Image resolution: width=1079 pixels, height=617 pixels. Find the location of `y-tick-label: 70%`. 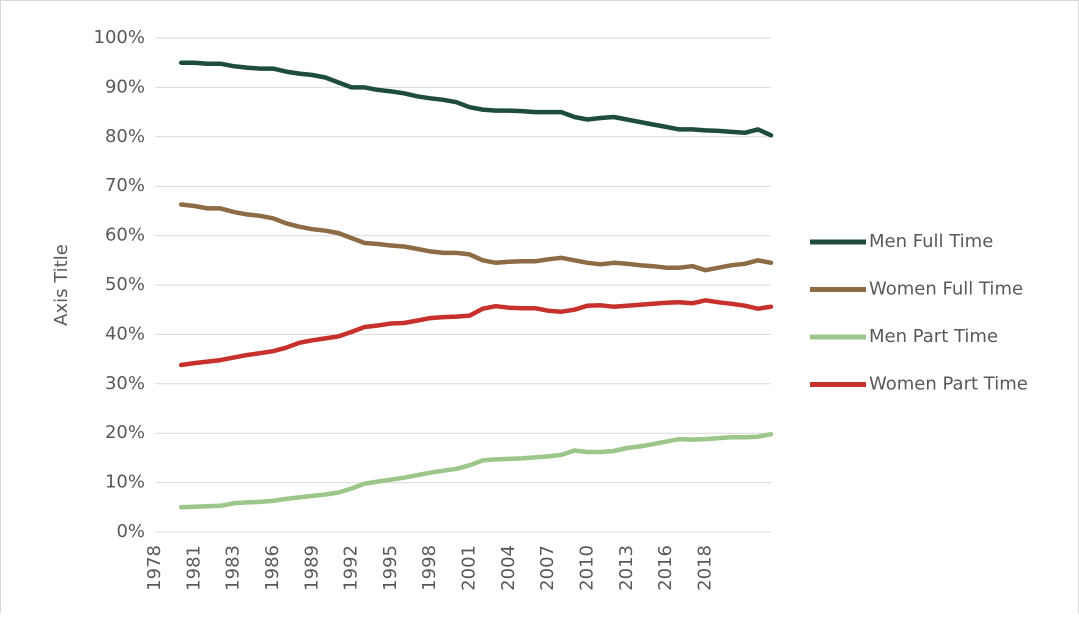

y-tick-label: 70% is located at coordinates (125, 185).